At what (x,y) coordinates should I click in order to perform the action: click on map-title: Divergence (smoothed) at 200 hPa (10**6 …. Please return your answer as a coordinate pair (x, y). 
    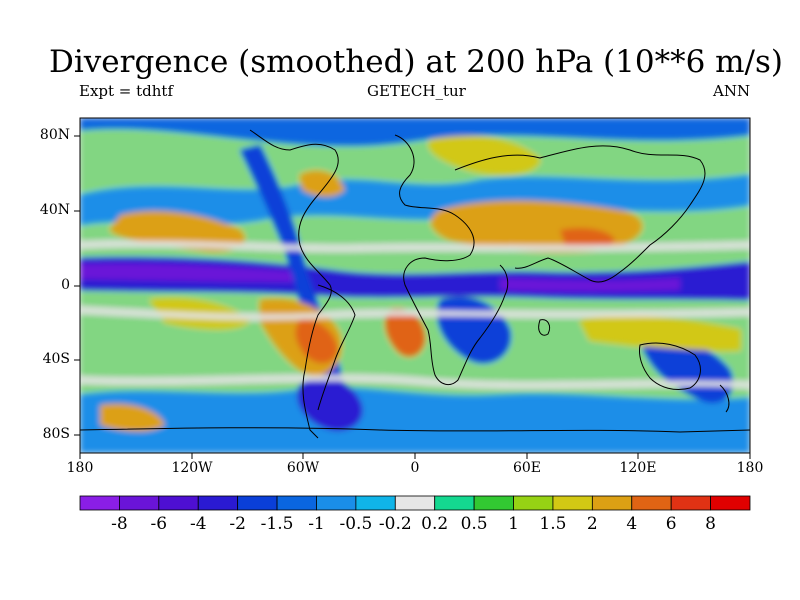
    Looking at the image, I should click on (416, 62).